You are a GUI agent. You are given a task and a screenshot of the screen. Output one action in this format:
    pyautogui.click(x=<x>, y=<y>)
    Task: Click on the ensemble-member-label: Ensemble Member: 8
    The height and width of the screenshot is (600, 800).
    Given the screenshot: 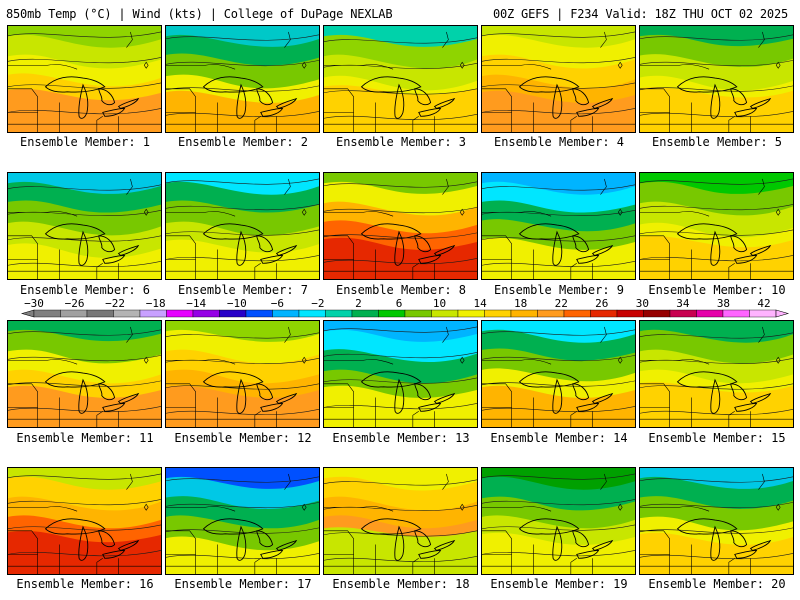 What is the action you would take?
    pyautogui.click(x=401, y=290)
    